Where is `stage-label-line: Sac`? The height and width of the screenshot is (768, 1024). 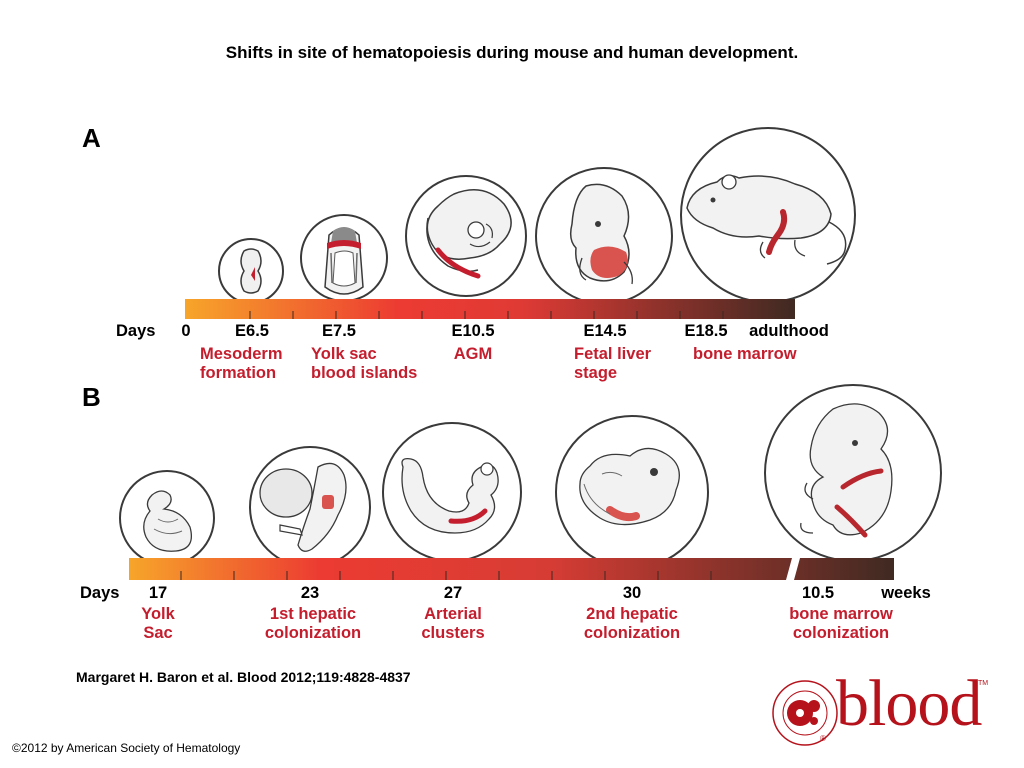 stage-label-line: Sac is located at coordinates (158, 633).